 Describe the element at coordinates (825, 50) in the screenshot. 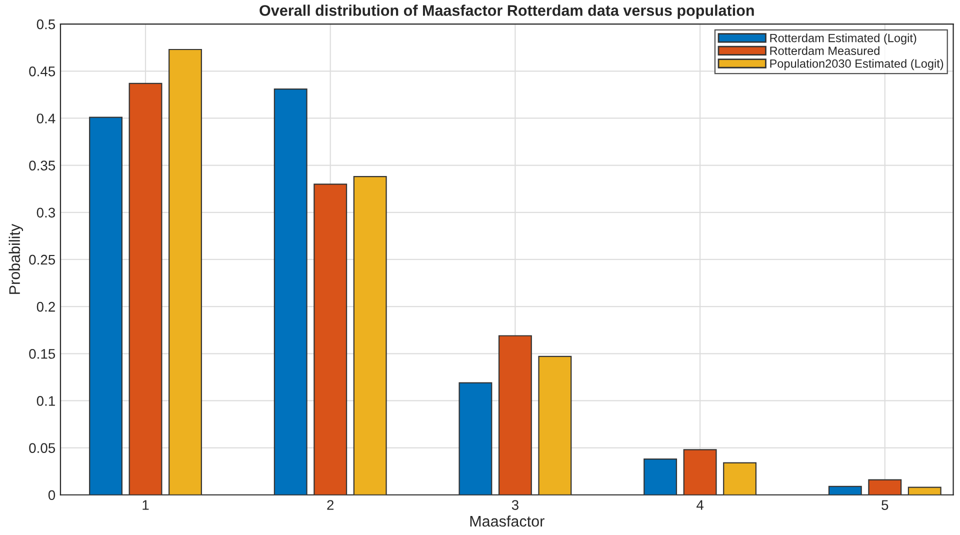

I see `legend-label: Rotterdam Measured` at that location.